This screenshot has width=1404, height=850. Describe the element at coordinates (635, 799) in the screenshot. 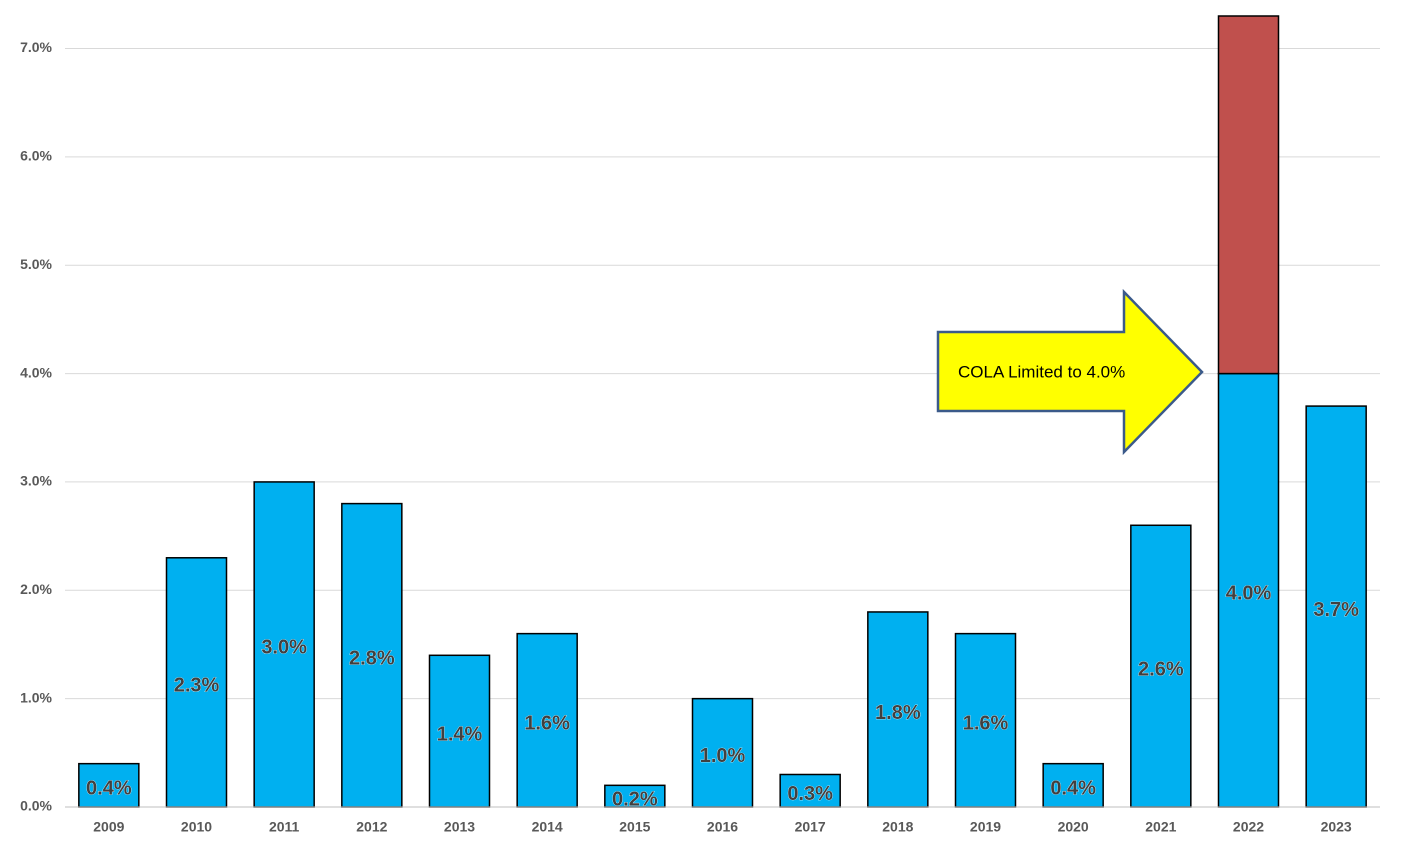

I see `value-label: 0.2%` at that location.